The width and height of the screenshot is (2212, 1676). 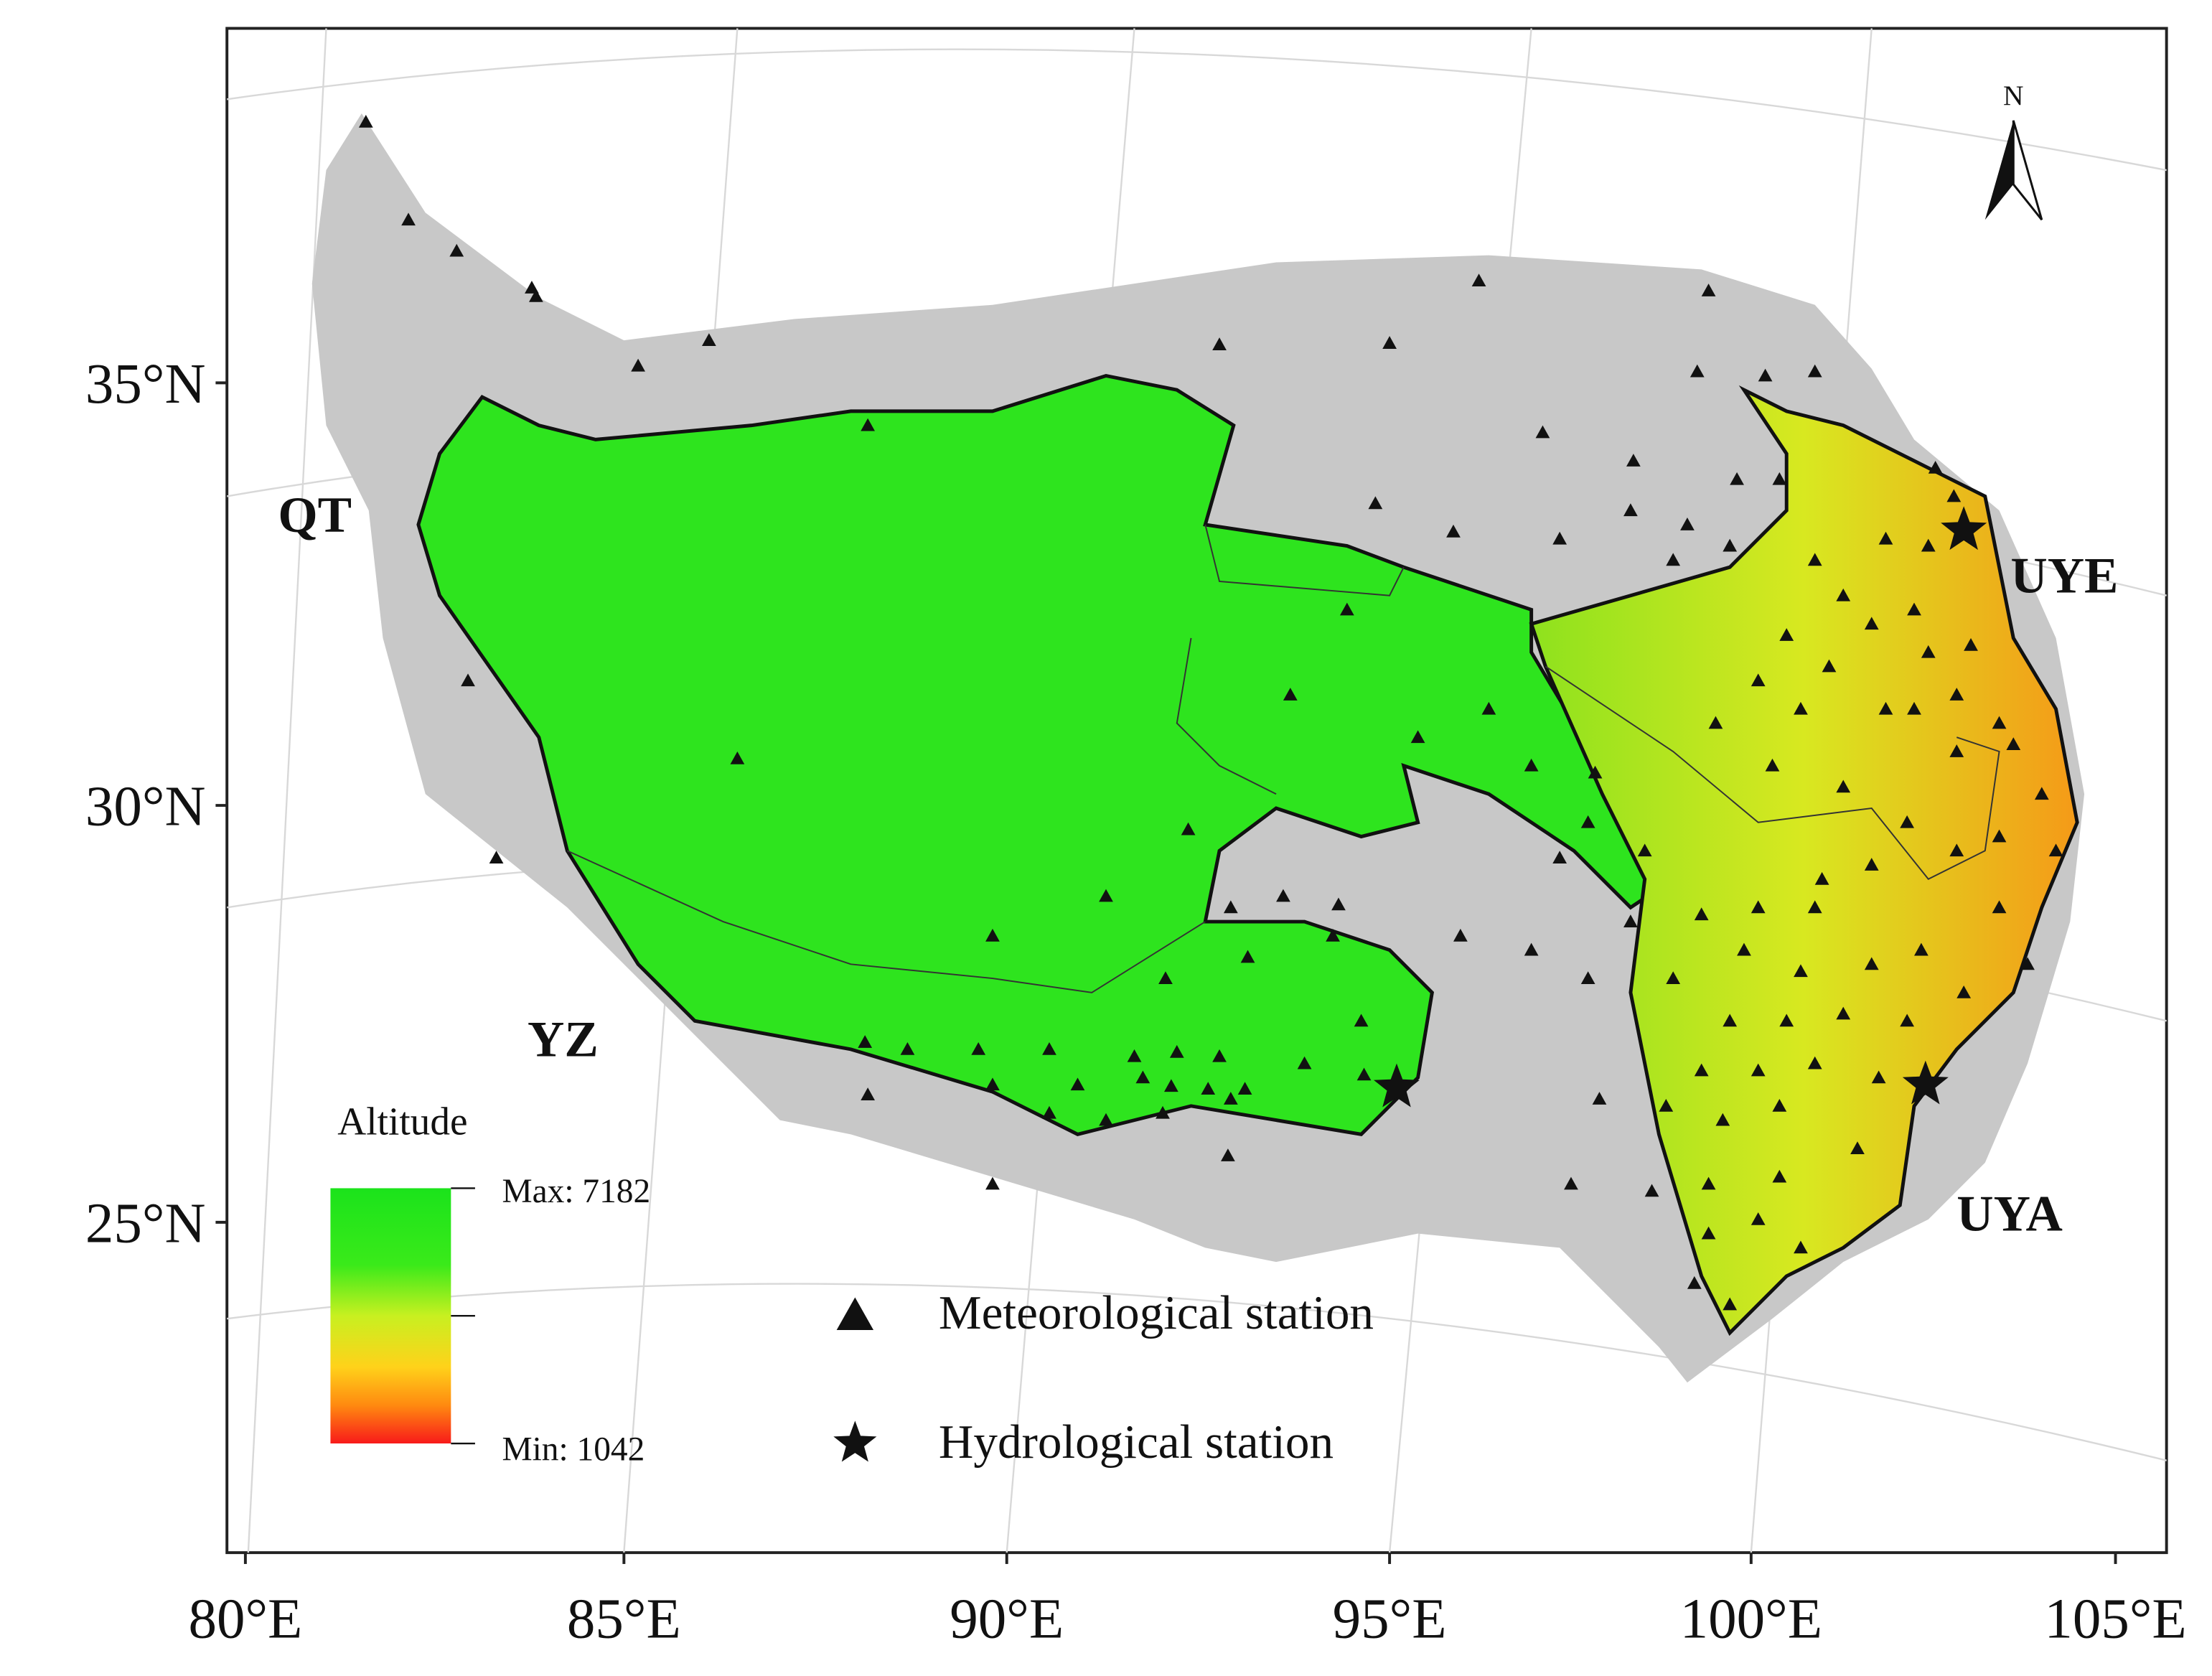 I want to click on region-label: YZ, so click(x=563, y=1040).